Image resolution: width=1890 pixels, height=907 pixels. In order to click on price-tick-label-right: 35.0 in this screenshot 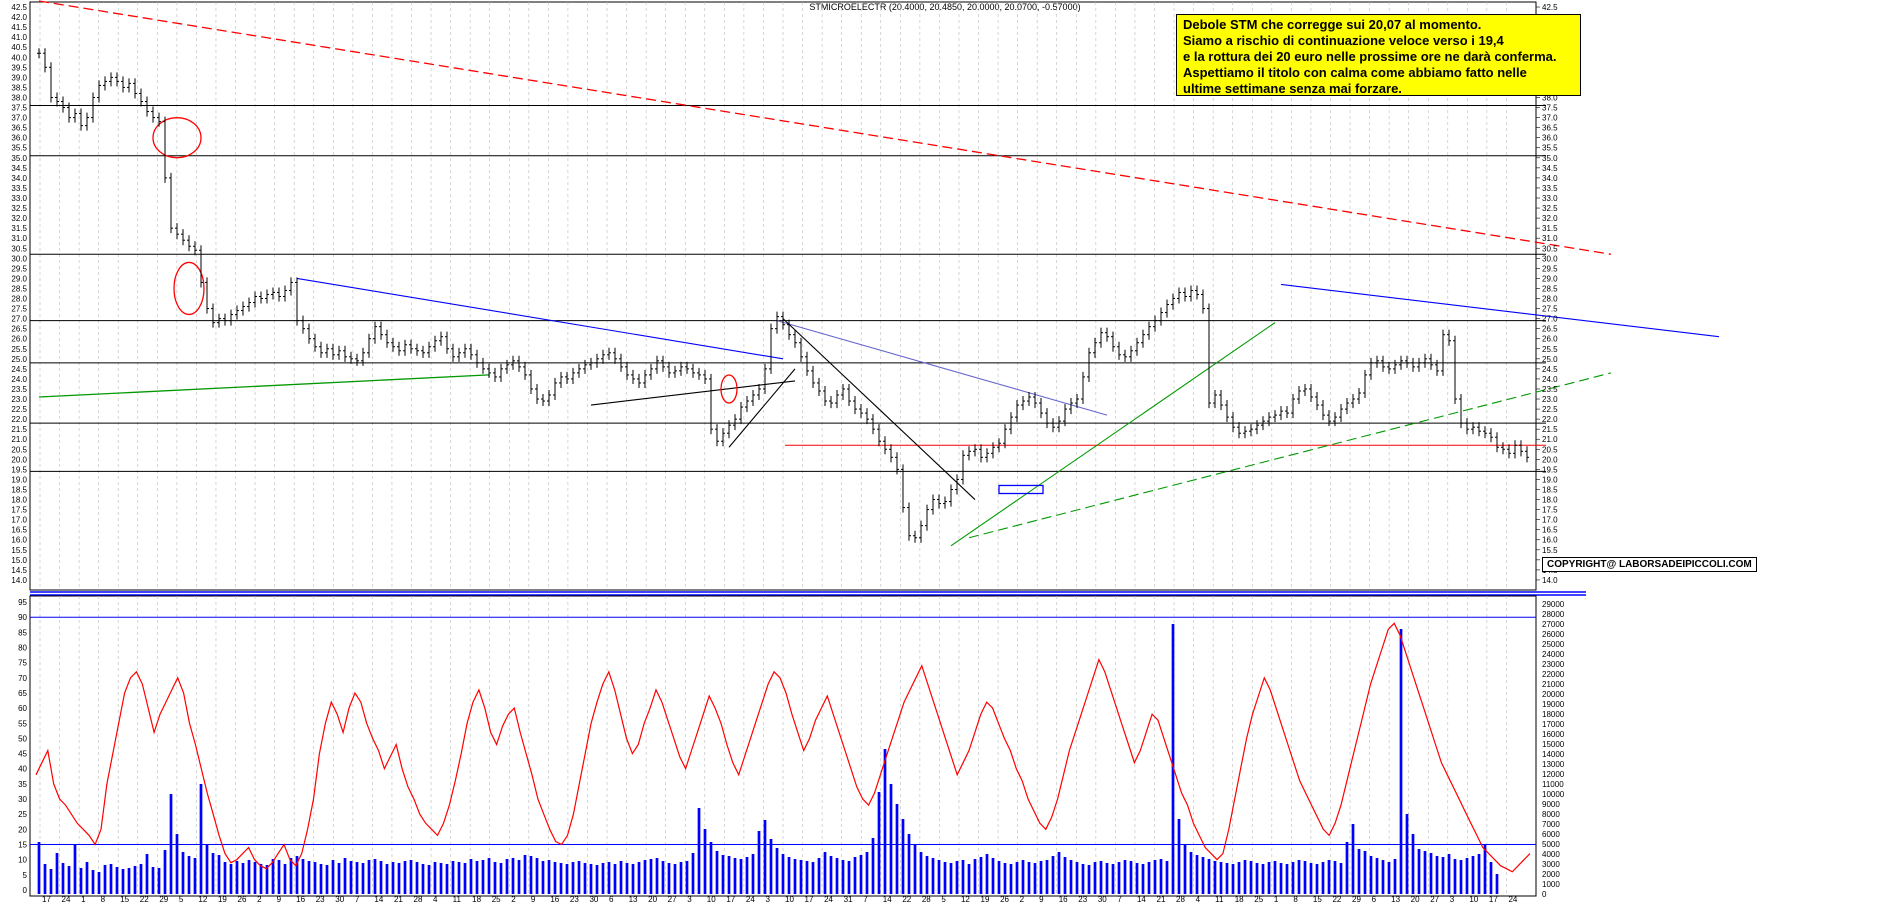, I will do `click(1550, 158)`.